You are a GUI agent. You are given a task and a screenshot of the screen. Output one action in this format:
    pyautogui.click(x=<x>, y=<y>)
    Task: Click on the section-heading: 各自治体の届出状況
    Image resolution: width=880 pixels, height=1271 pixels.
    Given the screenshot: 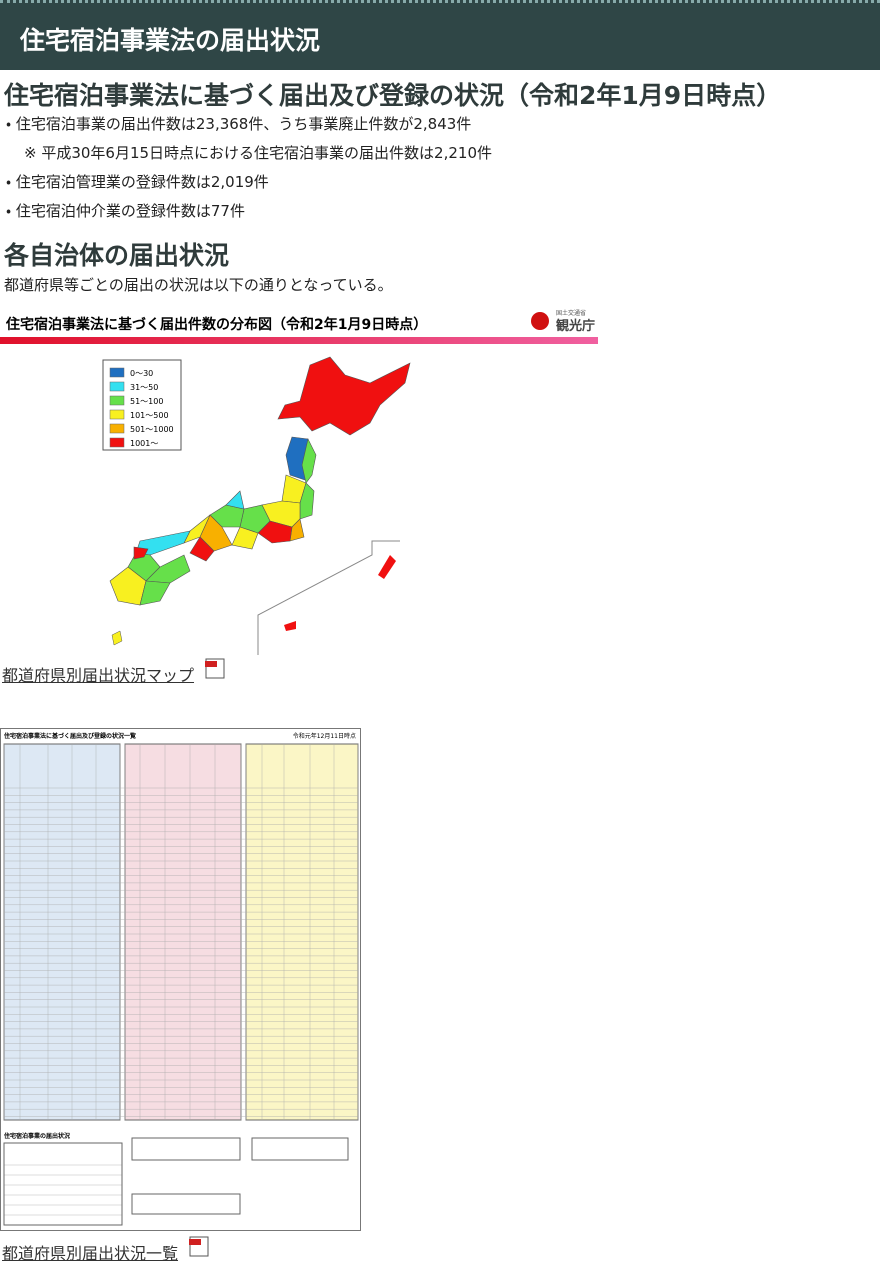 What is the action you would take?
    pyautogui.click(x=117, y=255)
    